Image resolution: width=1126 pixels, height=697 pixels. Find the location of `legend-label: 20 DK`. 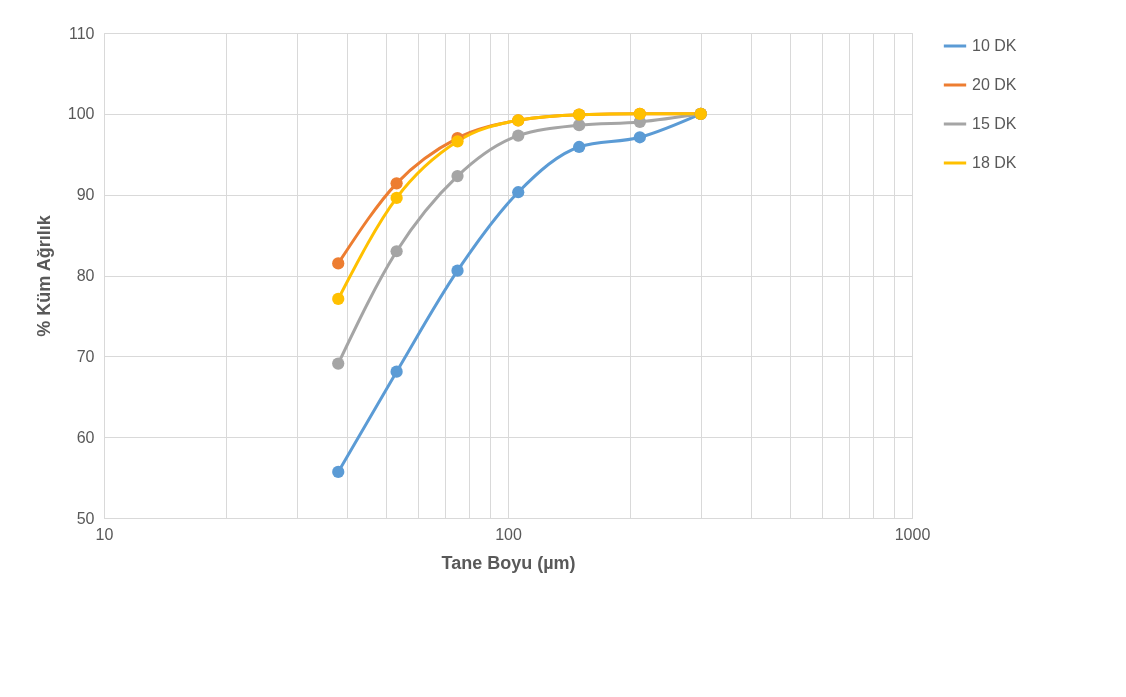

legend-label: 20 DK is located at coordinates (994, 84).